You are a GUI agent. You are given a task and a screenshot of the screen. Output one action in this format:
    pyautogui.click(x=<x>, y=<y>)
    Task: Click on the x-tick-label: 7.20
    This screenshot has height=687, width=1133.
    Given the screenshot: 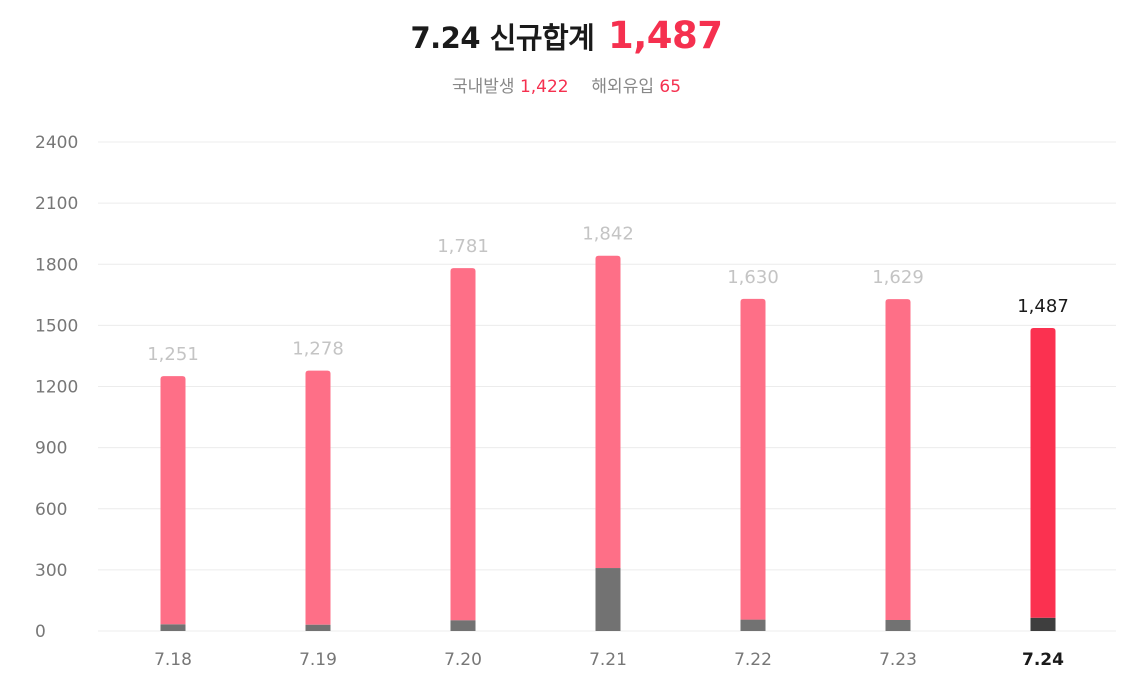 What is the action you would take?
    pyautogui.click(x=463, y=660)
    